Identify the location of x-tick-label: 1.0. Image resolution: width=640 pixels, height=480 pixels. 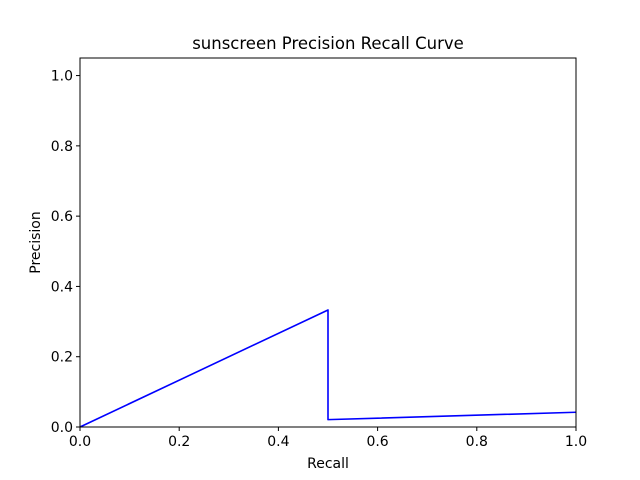
(576, 442).